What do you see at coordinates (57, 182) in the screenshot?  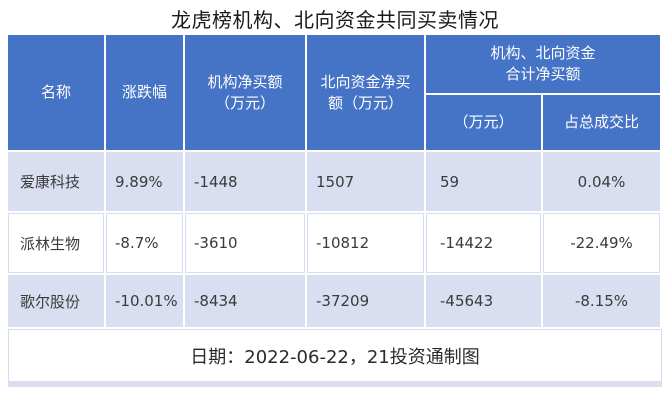 I see `cell-stock-name: 爱康科技` at bounding box center [57, 182].